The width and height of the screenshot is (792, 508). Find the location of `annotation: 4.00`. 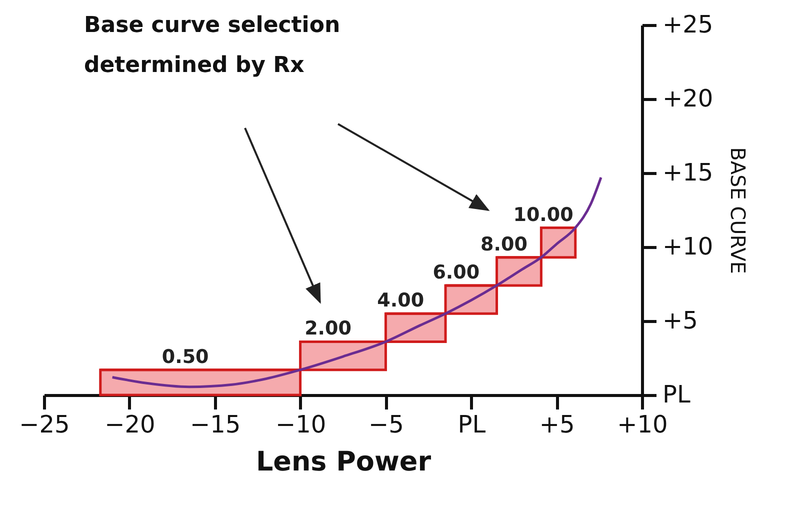

annotation: 4.00 is located at coordinates (400, 301).